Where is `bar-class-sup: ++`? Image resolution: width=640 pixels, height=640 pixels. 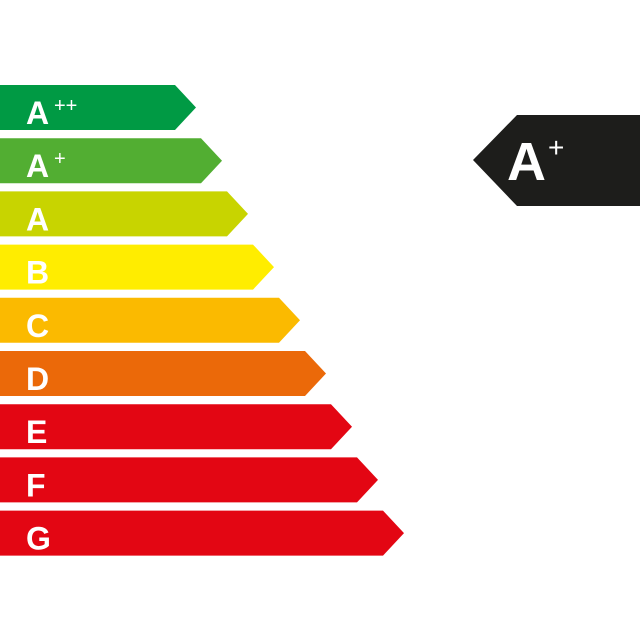 bar-class-sup: ++ is located at coordinates (65, 106).